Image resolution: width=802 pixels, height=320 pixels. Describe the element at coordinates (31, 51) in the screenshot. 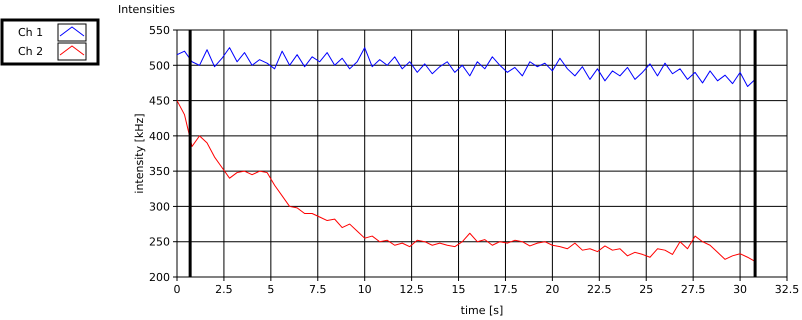

I see `legend-label: Ch 2` at that location.